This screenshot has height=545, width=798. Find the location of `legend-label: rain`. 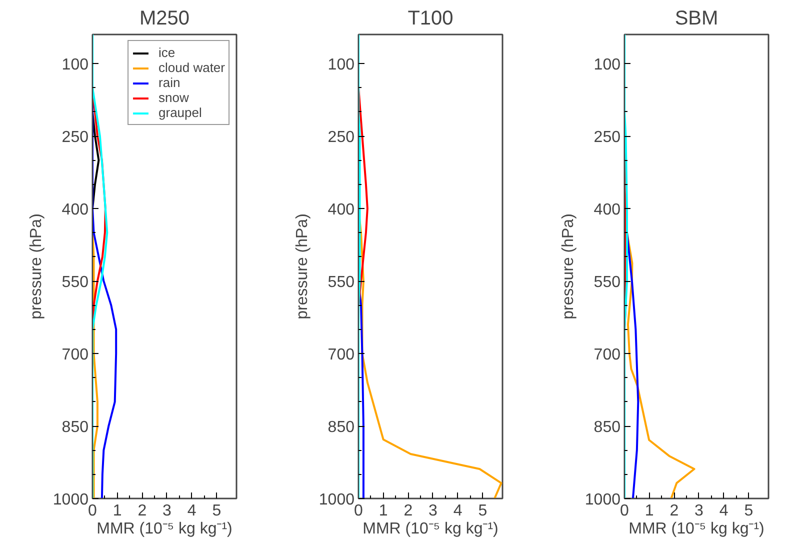

legend-label: rain is located at coordinates (169, 82).